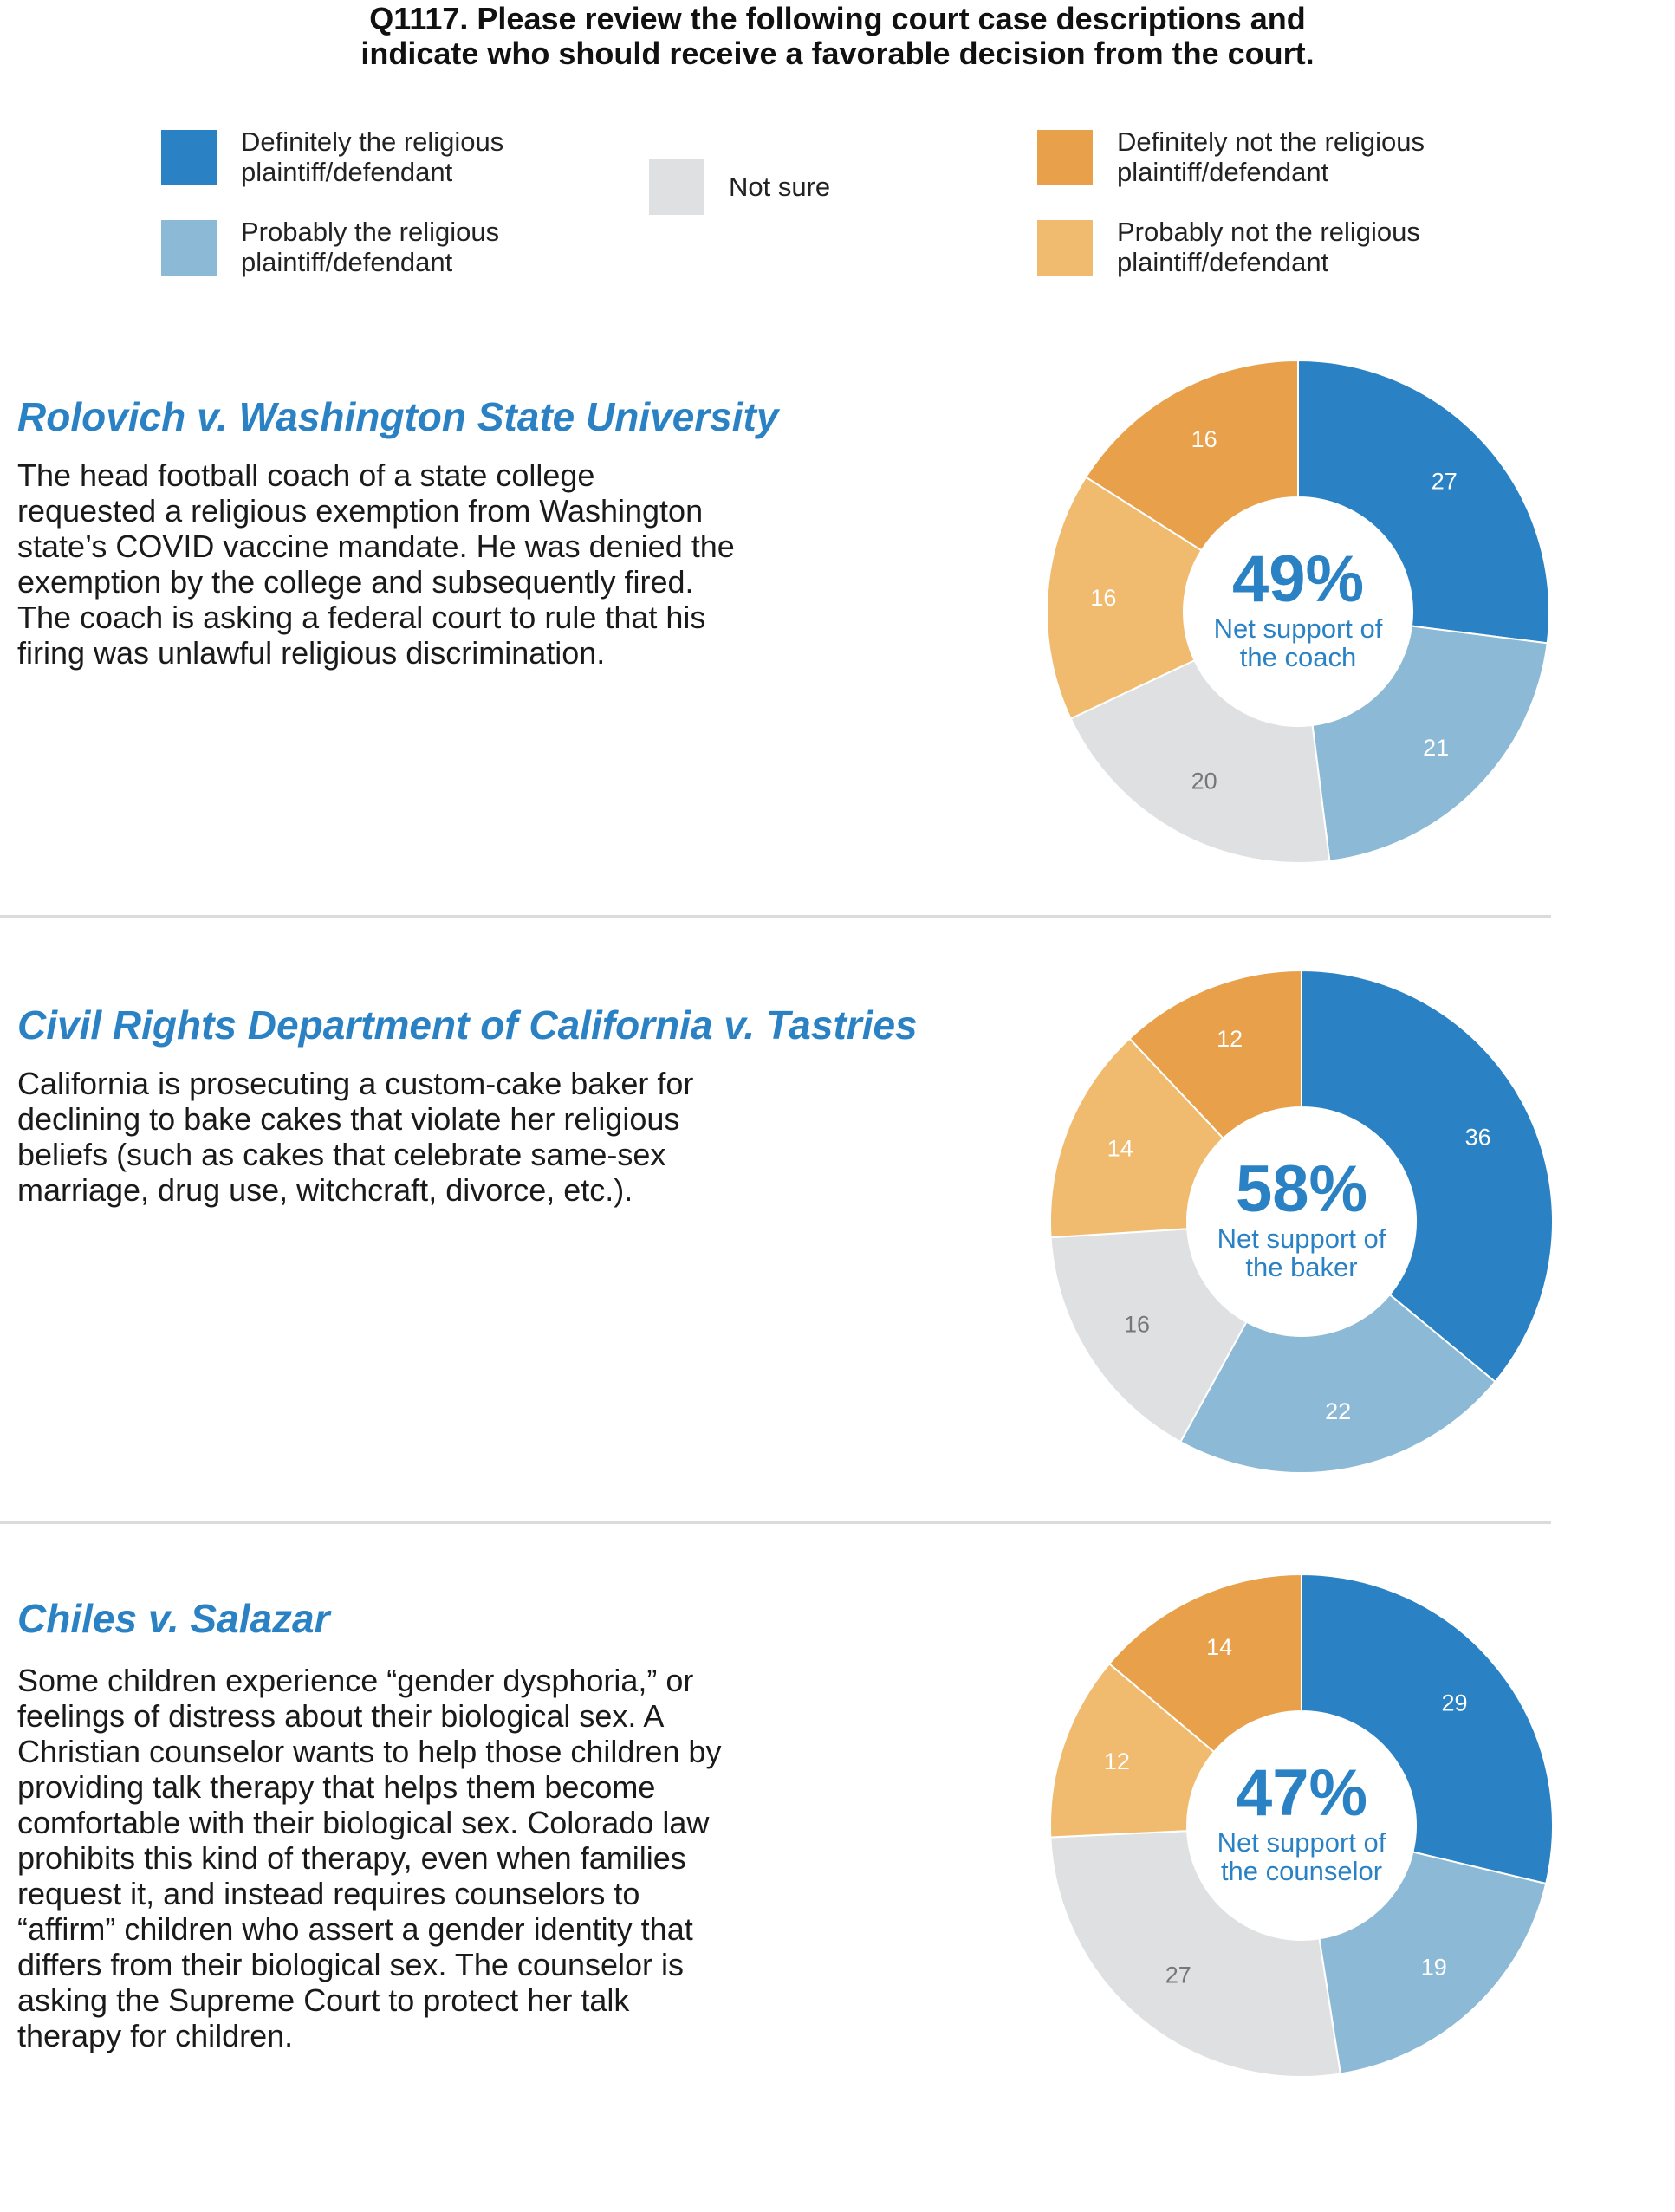 This screenshot has height=2212, width=1675. I want to click on slice-value-label-not-sure: 20, so click(1204, 781).